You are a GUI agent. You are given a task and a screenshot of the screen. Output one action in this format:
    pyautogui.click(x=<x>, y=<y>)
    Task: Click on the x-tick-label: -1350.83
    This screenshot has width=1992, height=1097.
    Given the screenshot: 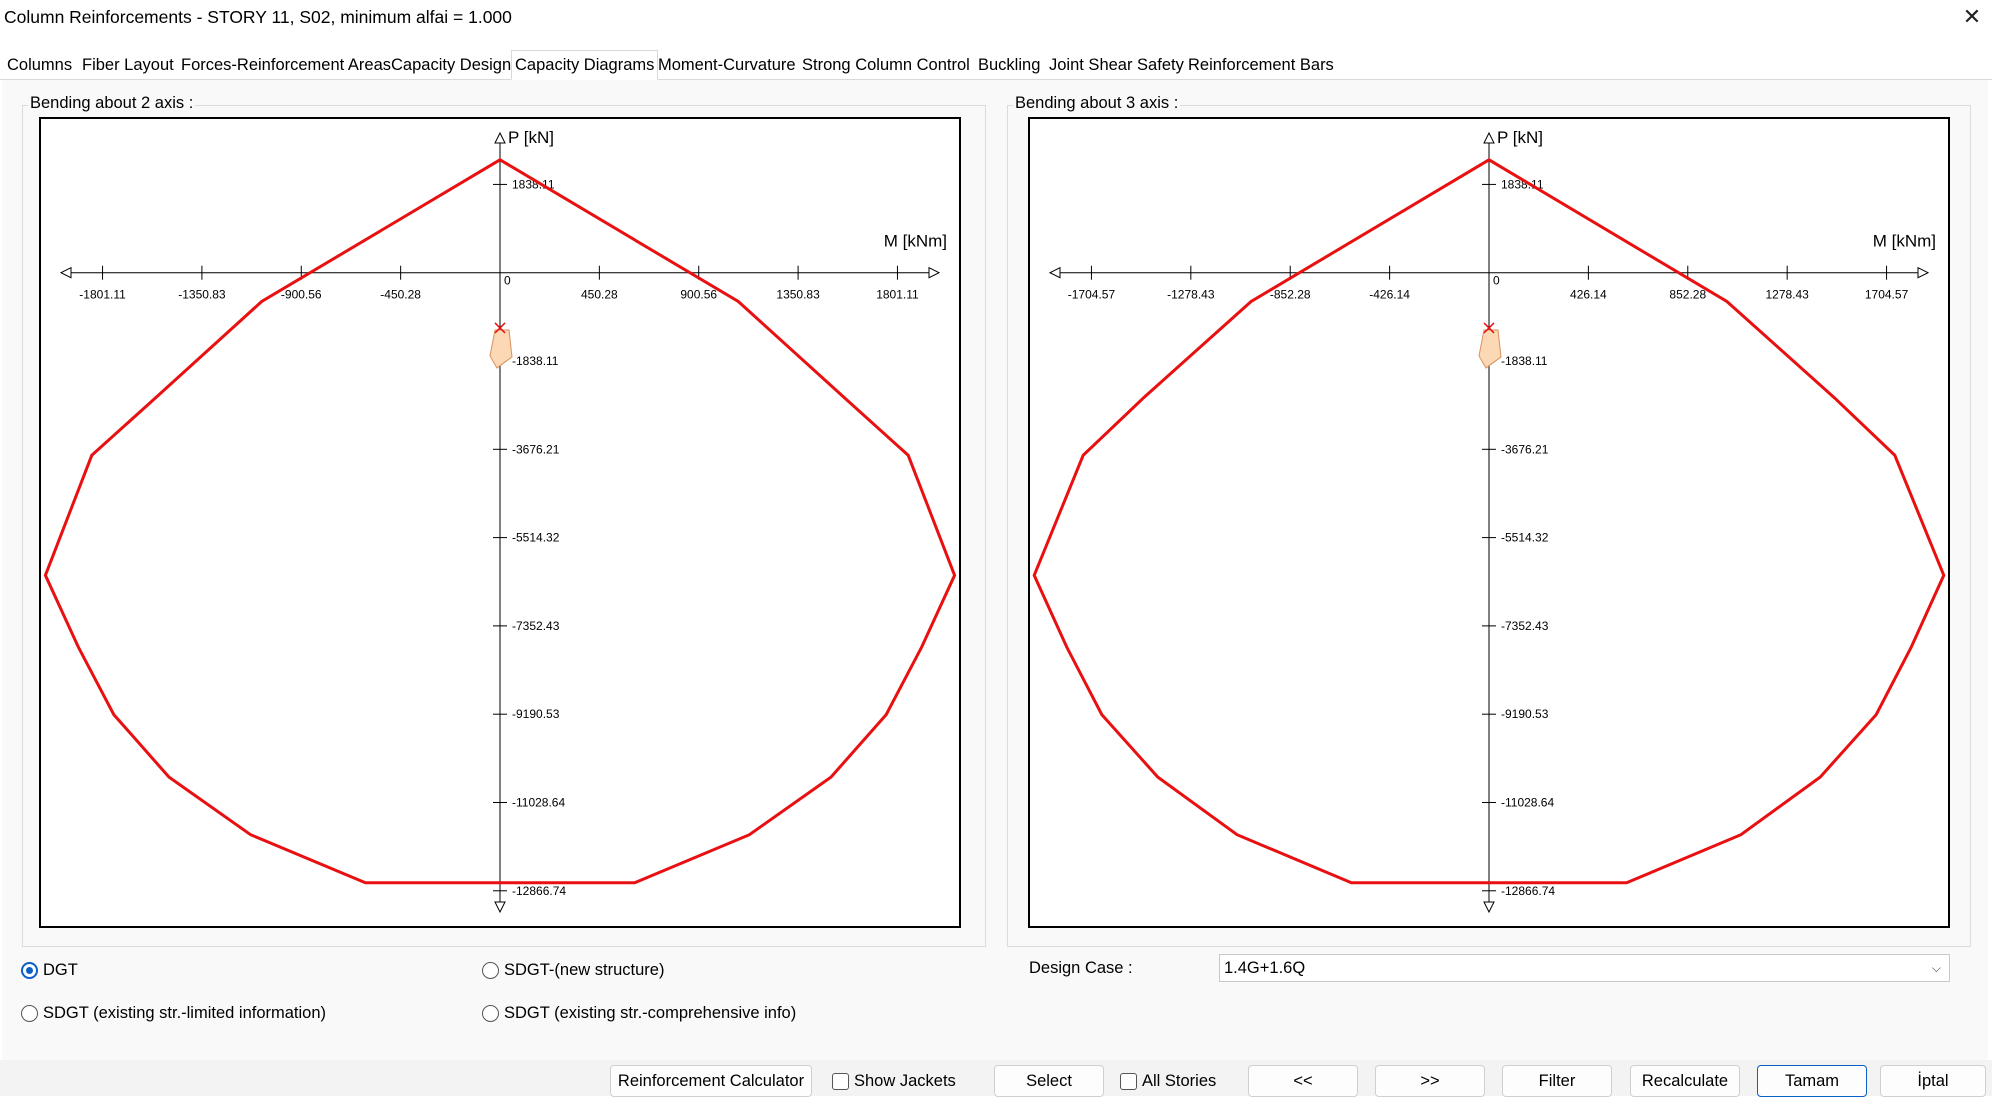 What is the action you would take?
    pyautogui.click(x=202, y=295)
    